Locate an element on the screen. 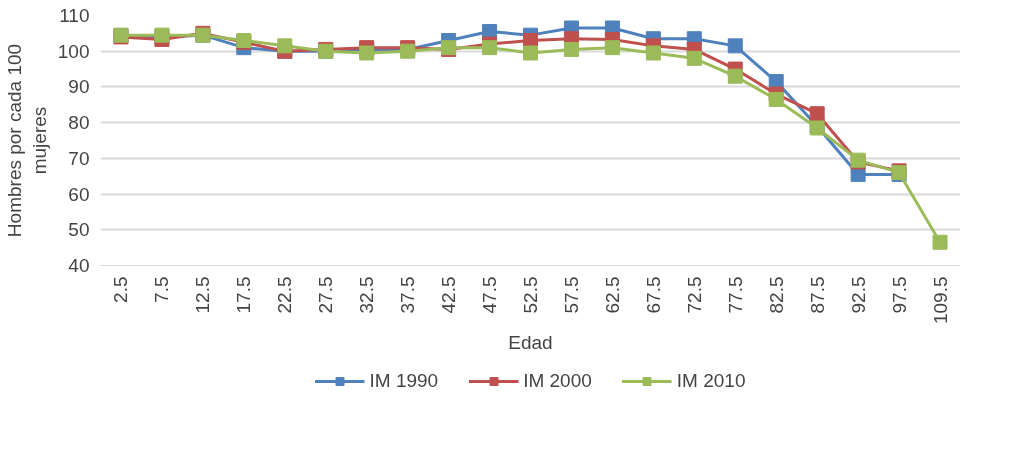 Image resolution: width=1032 pixels, height=468 pixels. x-tick-label: 57.5 is located at coordinates (571, 295).